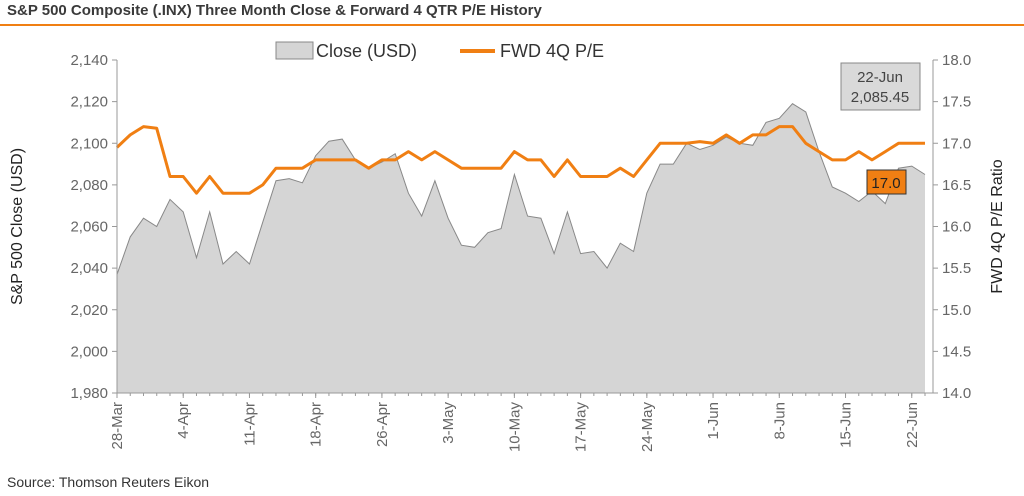  I want to click on left-tick-label: 2,040, so click(89, 268).